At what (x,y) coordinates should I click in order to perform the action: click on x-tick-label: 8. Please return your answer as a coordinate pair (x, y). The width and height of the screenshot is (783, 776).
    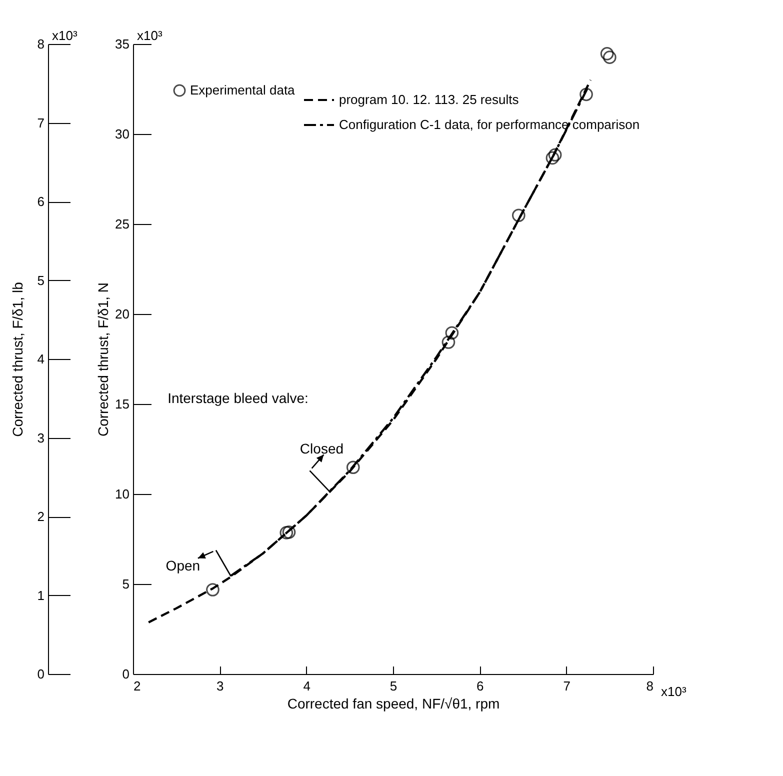
    Looking at the image, I should click on (650, 686).